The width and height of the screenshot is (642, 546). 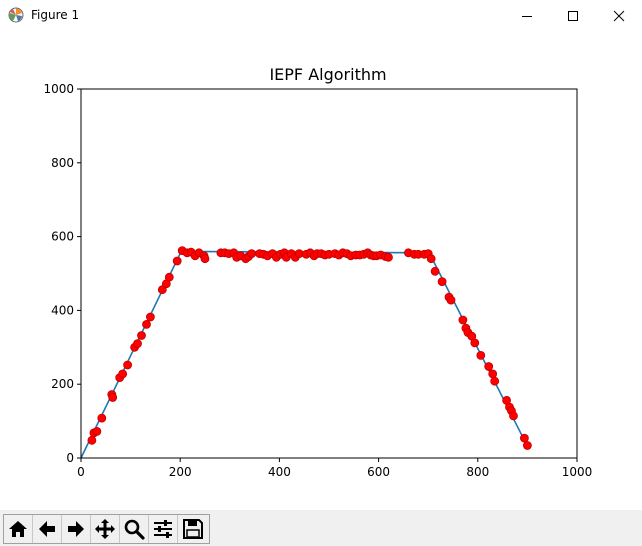 I want to click on y-tick-label: 800, so click(x=62, y=163).